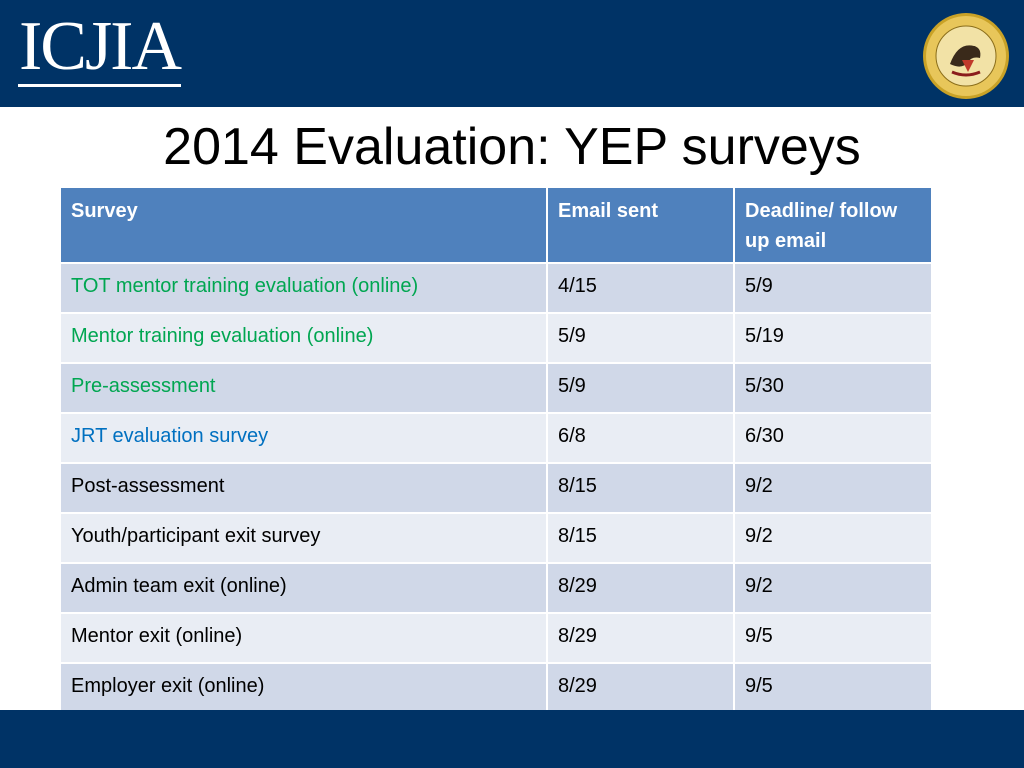 Image resolution: width=1024 pixels, height=768 pixels. I want to click on deadline-cell: 5/19, so click(833, 338).